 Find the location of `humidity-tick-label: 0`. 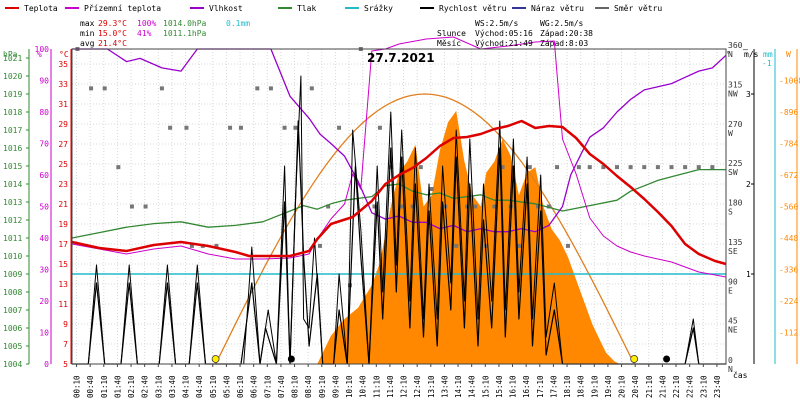

humidity-tick-label: 0 is located at coordinates (46, 364).